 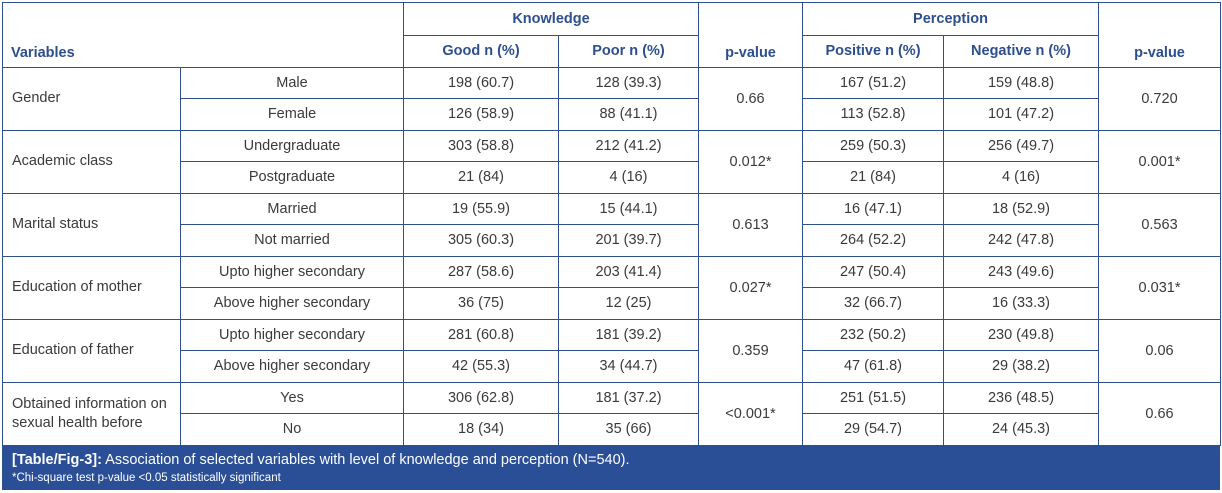 What do you see at coordinates (750, 287) in the screenshot?
I see `p-value-knowledge: 0.027*` at bounding box center [750, 287].